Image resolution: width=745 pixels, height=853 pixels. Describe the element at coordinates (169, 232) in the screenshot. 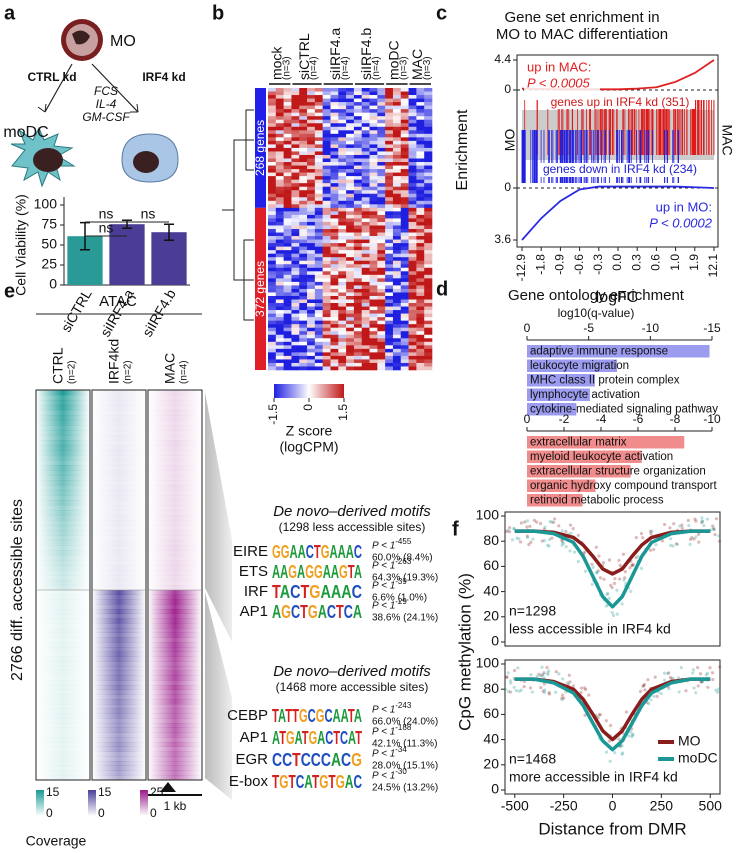

I see `error-bar` at that location.